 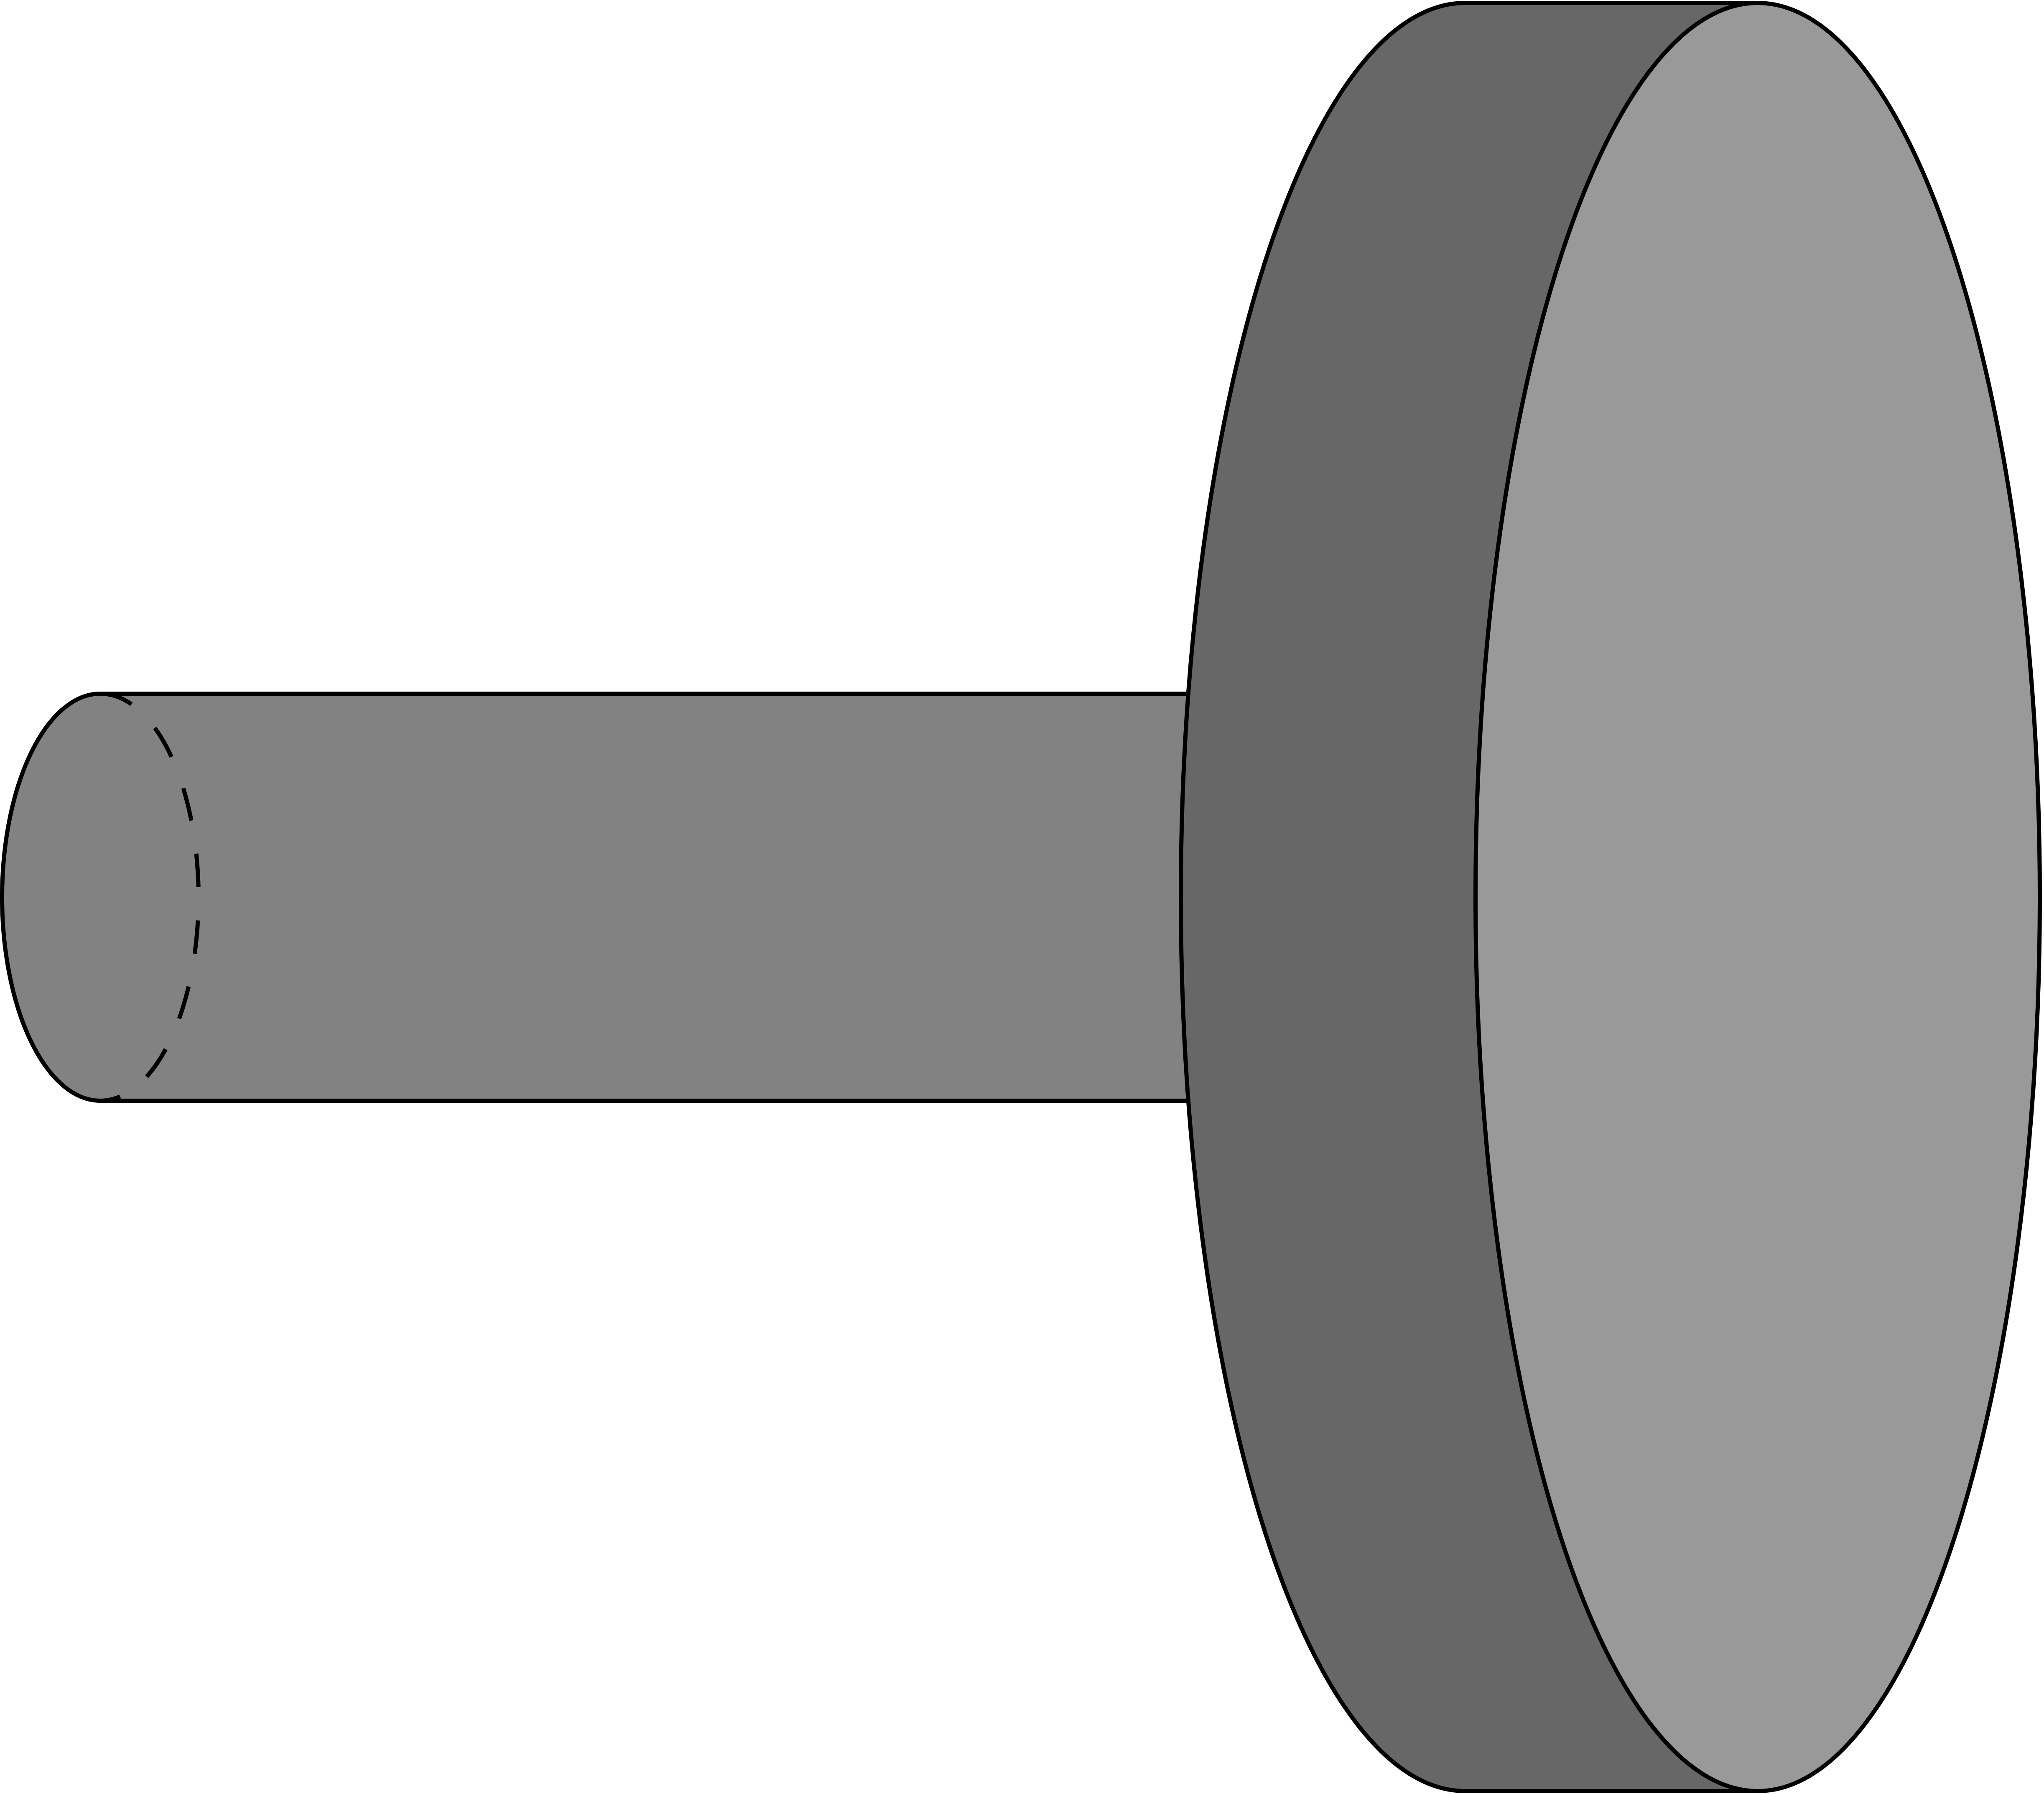 I want to click on shaft, so click(x=607, y=897).